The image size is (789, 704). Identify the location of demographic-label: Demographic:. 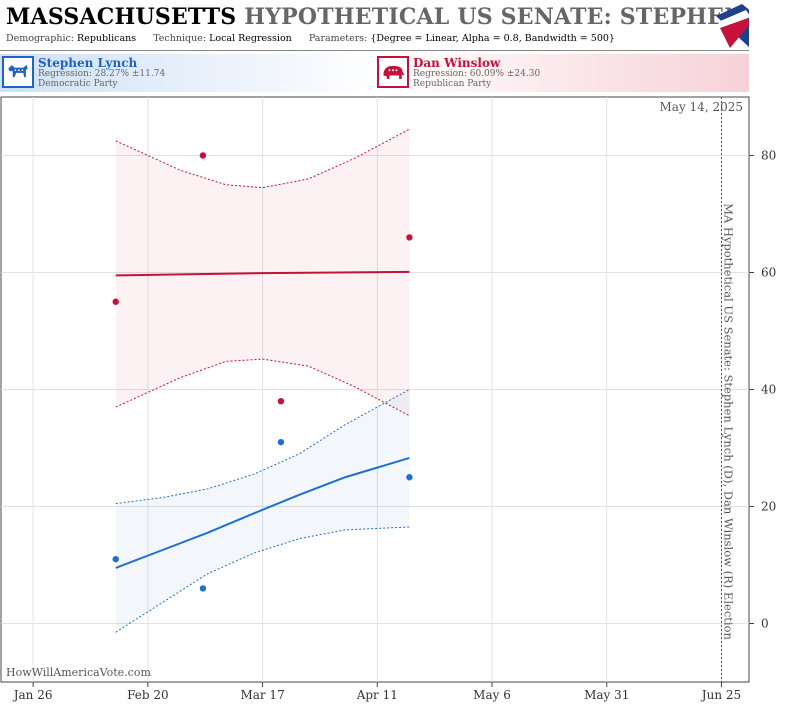
(40, 38).